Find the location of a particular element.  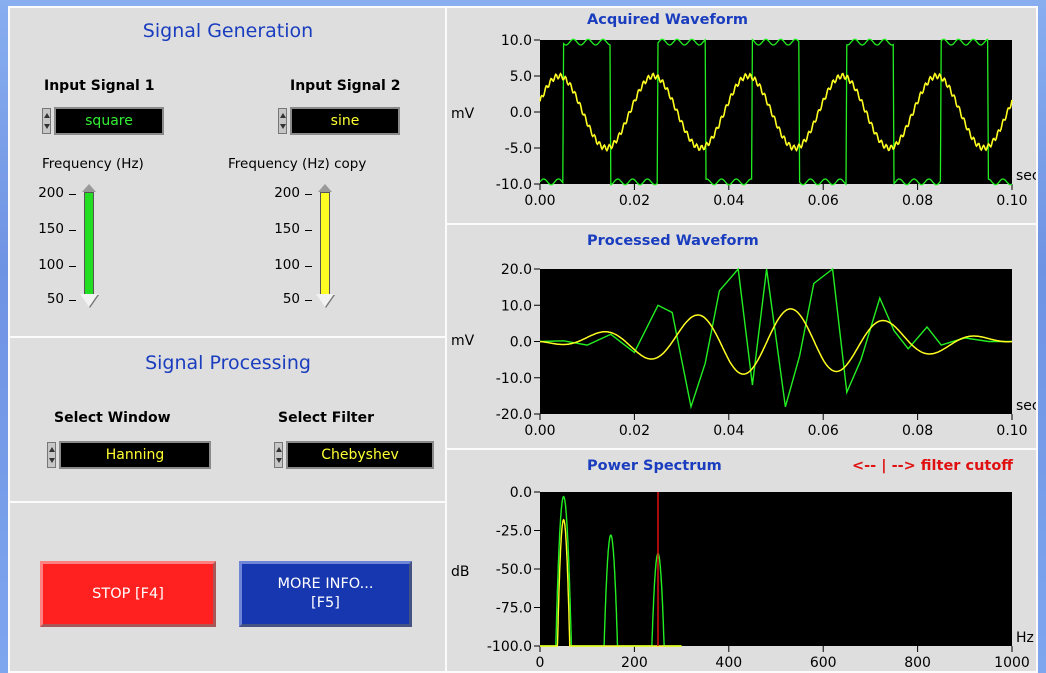

frequency-1-tick-100: 100 is located at coordinates (51, 265).